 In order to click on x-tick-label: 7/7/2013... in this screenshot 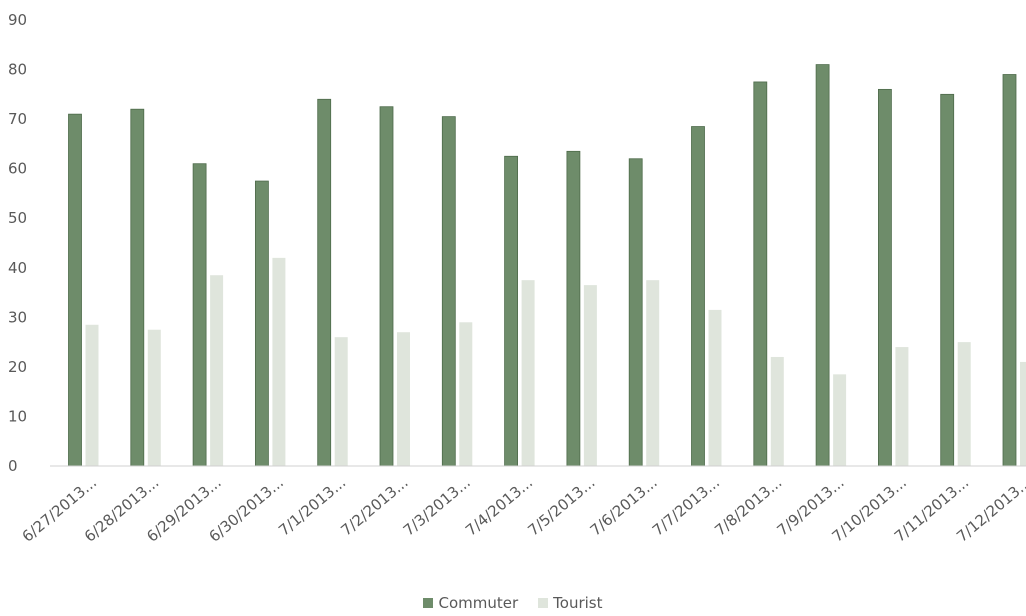, I will do `click(686, 506)`.